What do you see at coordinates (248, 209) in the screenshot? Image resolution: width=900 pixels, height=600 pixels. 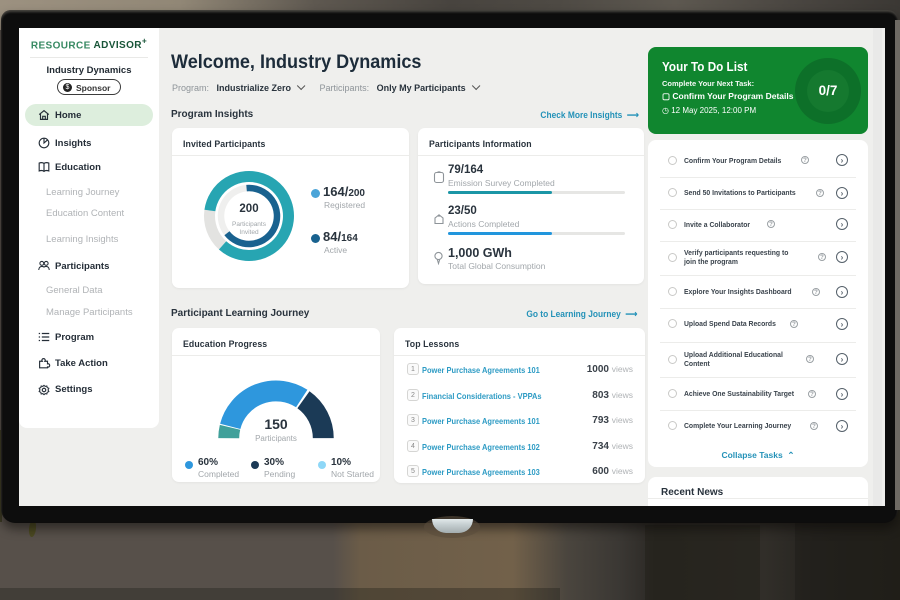 I see `svg-text: 200` at bounding box center [248, 209].